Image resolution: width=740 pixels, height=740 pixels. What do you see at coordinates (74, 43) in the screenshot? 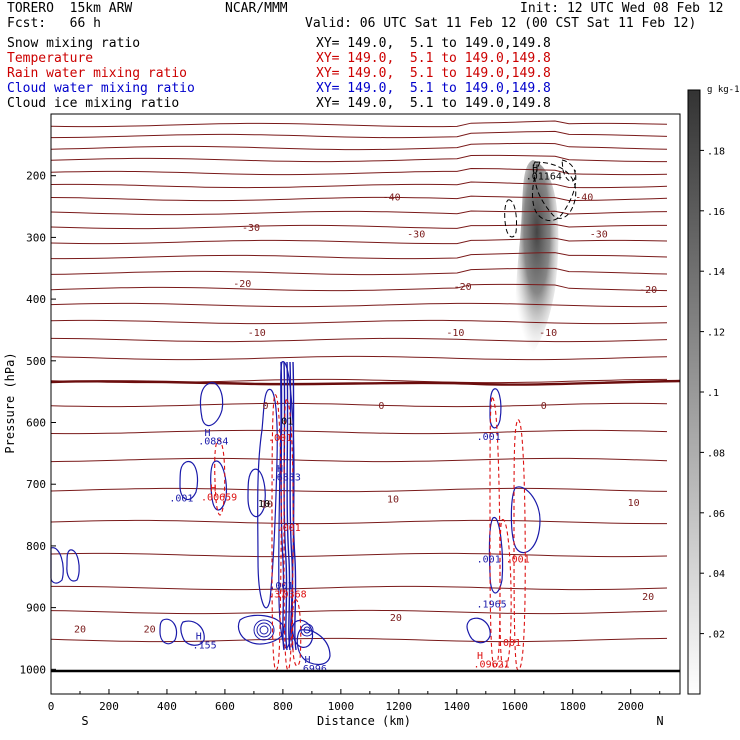
I see `field-label-snow: Snow mixing ratio` at bounding box center [74, 43].